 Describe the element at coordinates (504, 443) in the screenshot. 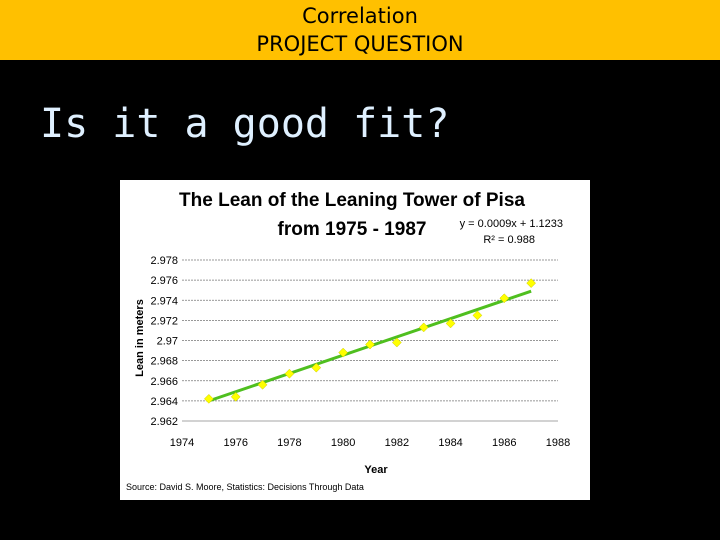

I see `x-tick-label: 1986` at that location.